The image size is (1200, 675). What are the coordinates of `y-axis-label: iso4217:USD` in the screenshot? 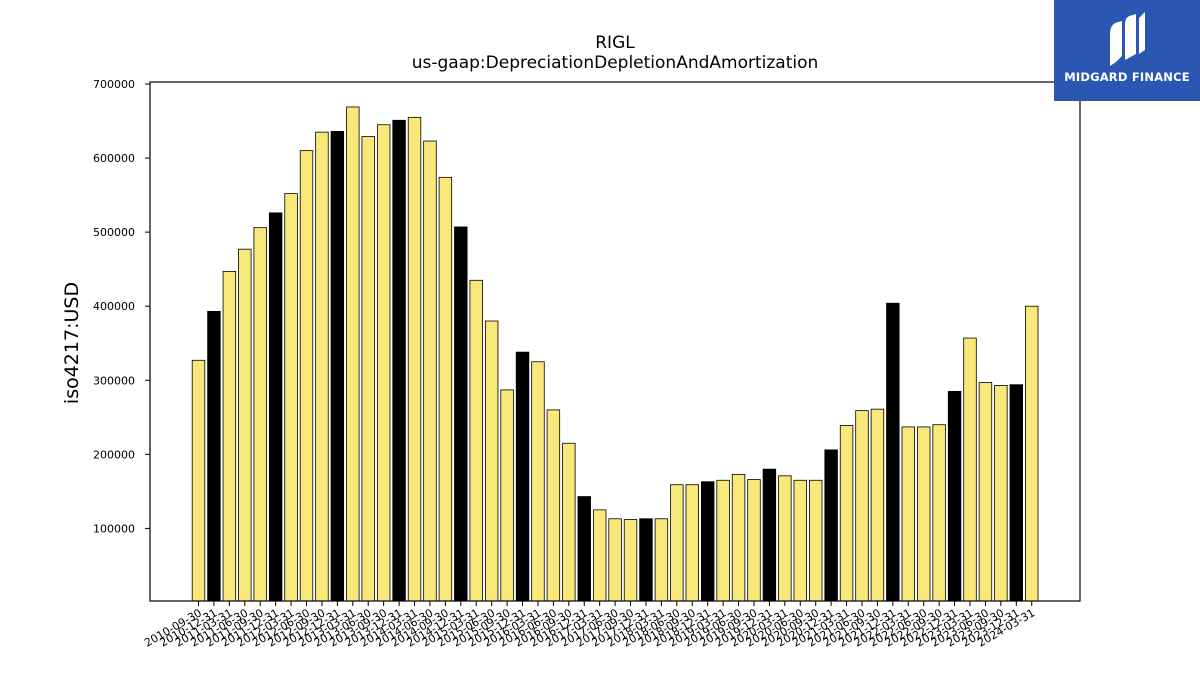 It's located at (72, 343).